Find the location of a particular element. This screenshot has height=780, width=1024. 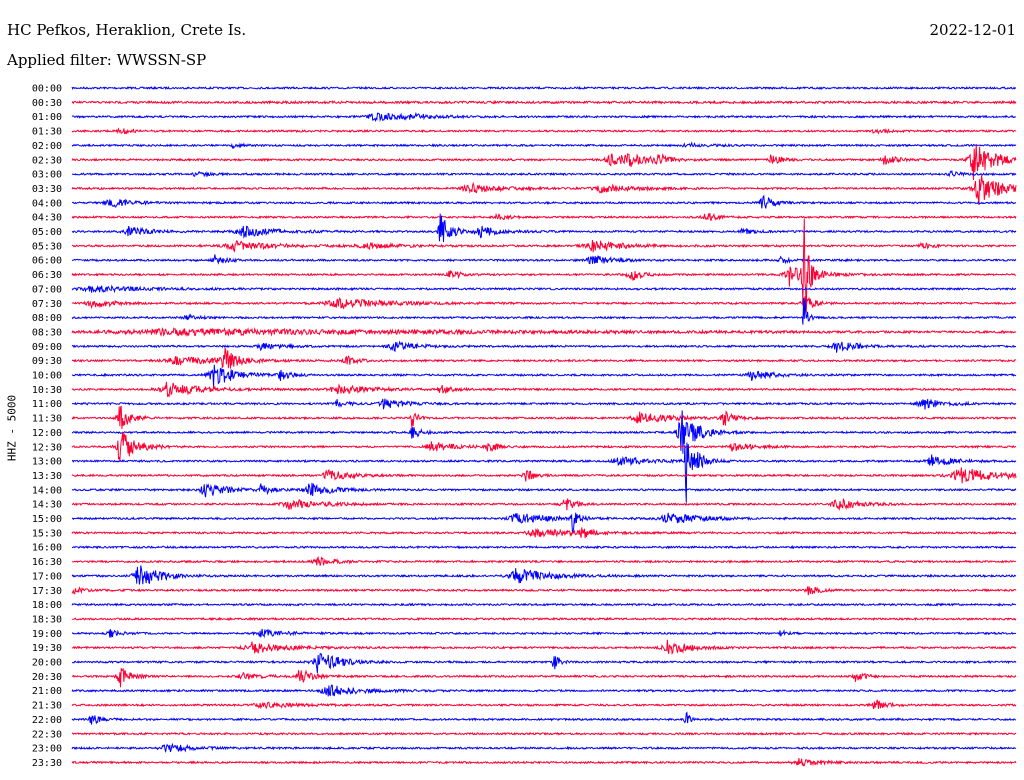

row-time-label: 12:00 is located at coordinates (47, 433).